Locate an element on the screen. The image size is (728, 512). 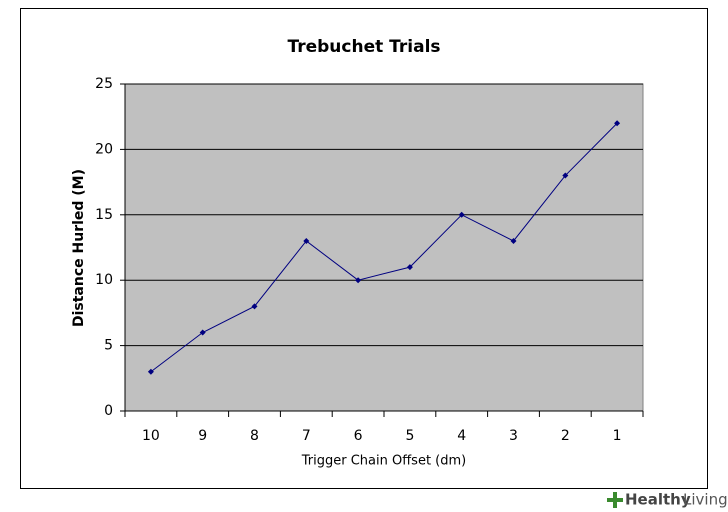
x-tick-label: 1 is located at coordinates (617, 436).